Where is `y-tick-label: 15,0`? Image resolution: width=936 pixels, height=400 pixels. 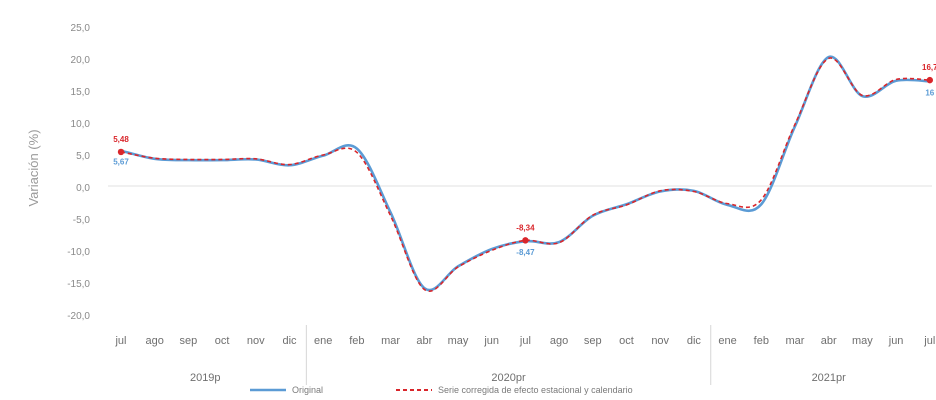
y-tick-label: 15,0 is located at coordinates (81, 92).